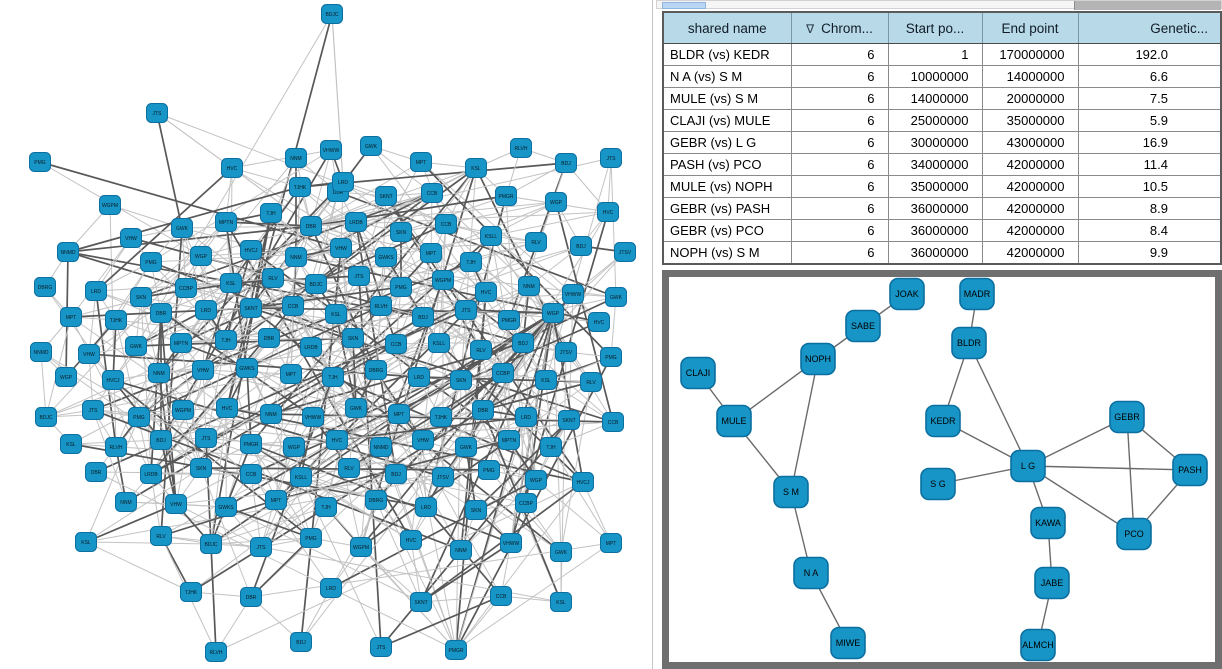  I want to click on table-cell: 36000000, so click(935, 230).